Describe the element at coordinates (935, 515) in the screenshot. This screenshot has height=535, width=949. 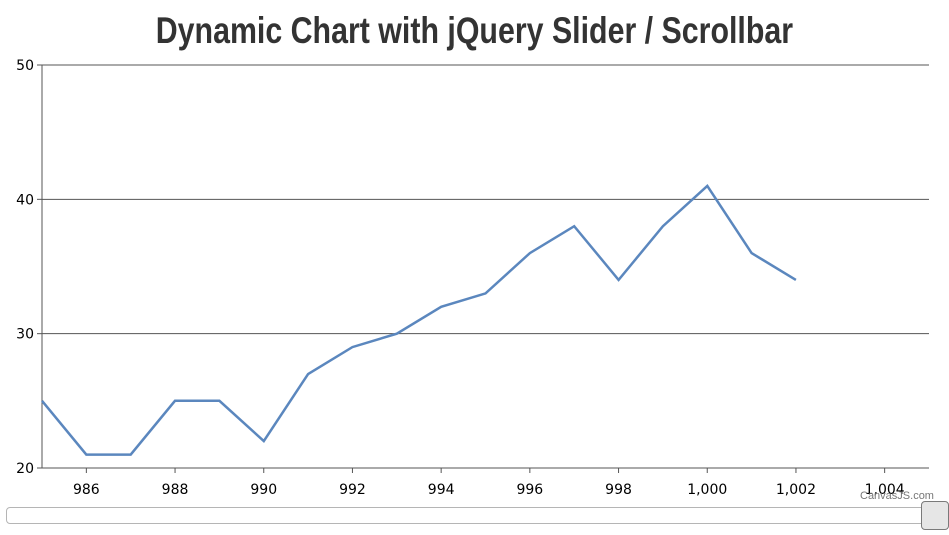
I see `chart-scroll-slider-handle` at that location.